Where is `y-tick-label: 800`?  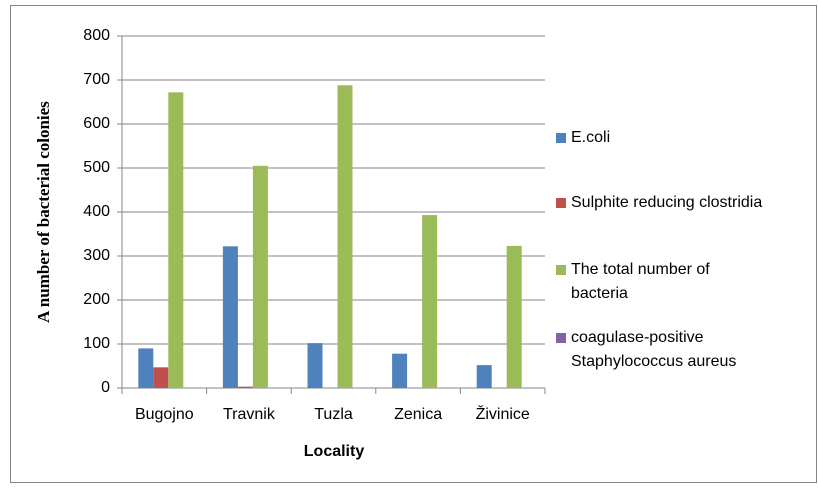 y-tick-label: 800 is located at coordinates (96, 35).